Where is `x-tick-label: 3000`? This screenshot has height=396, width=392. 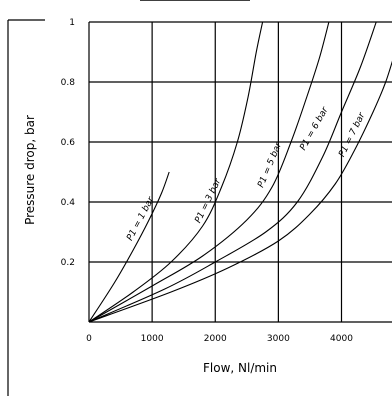
x-tick-label: 3000 is located at coordinates (278, 339).